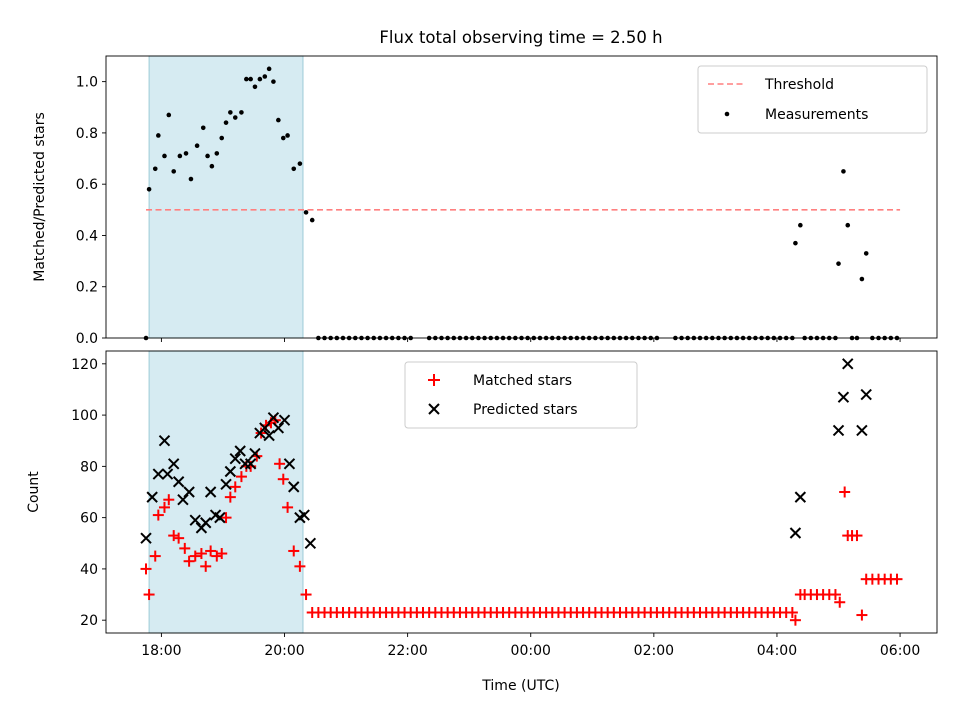 This screenshot has width=960, height=720. What do you see at coordinates (434, 380) in the screenshot?
I see `legend-matched-swatch` at bounding box center [434, 380].